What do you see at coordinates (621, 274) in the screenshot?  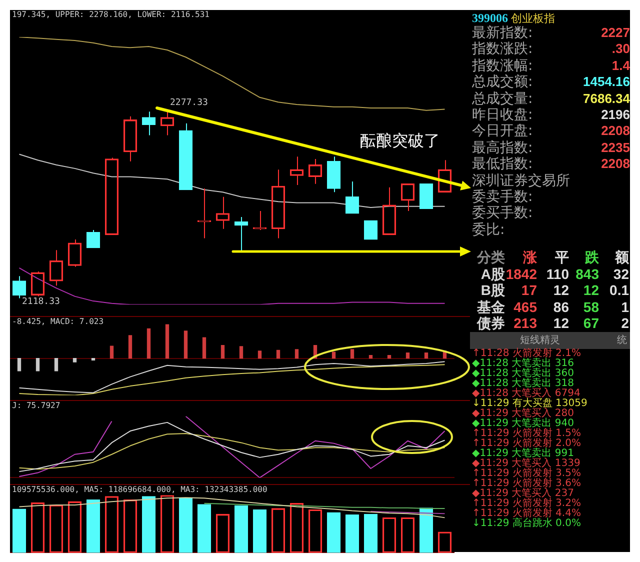 I see `data-label: 32` at bounding box center [621, 274].